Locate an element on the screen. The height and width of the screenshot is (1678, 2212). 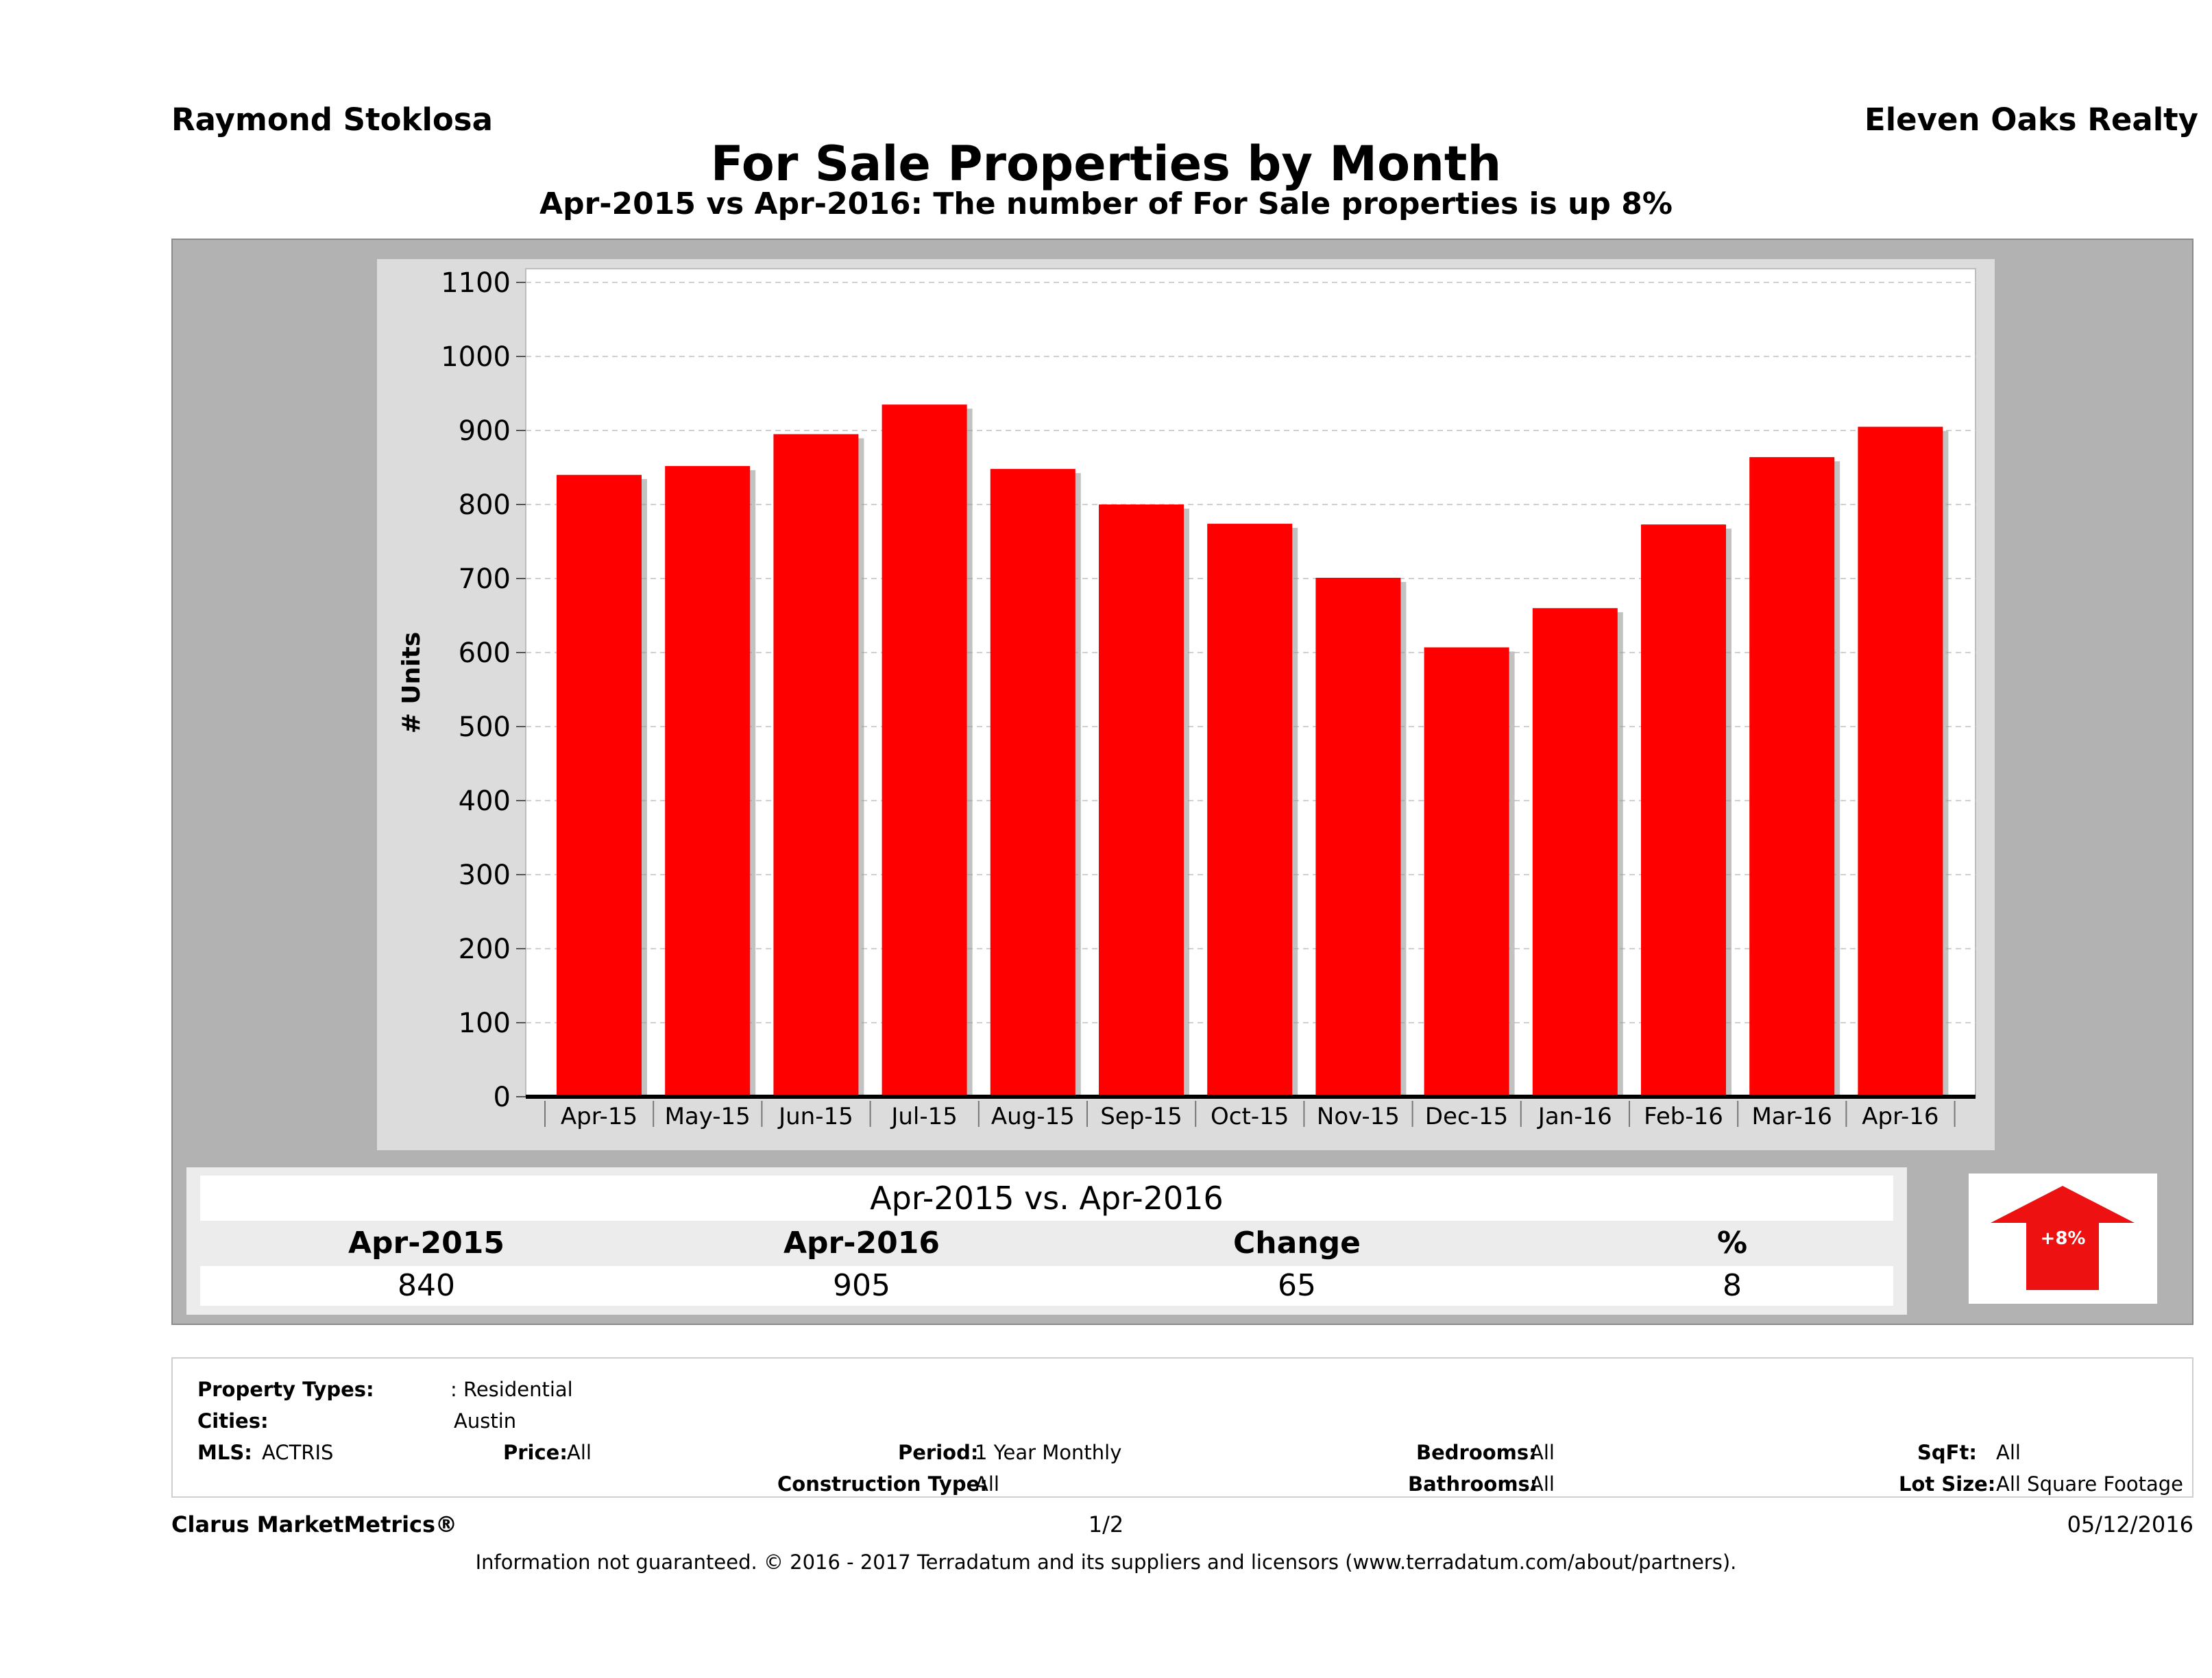
lot-size-value: All Square Footage is located at coordinates (2090, 1484).